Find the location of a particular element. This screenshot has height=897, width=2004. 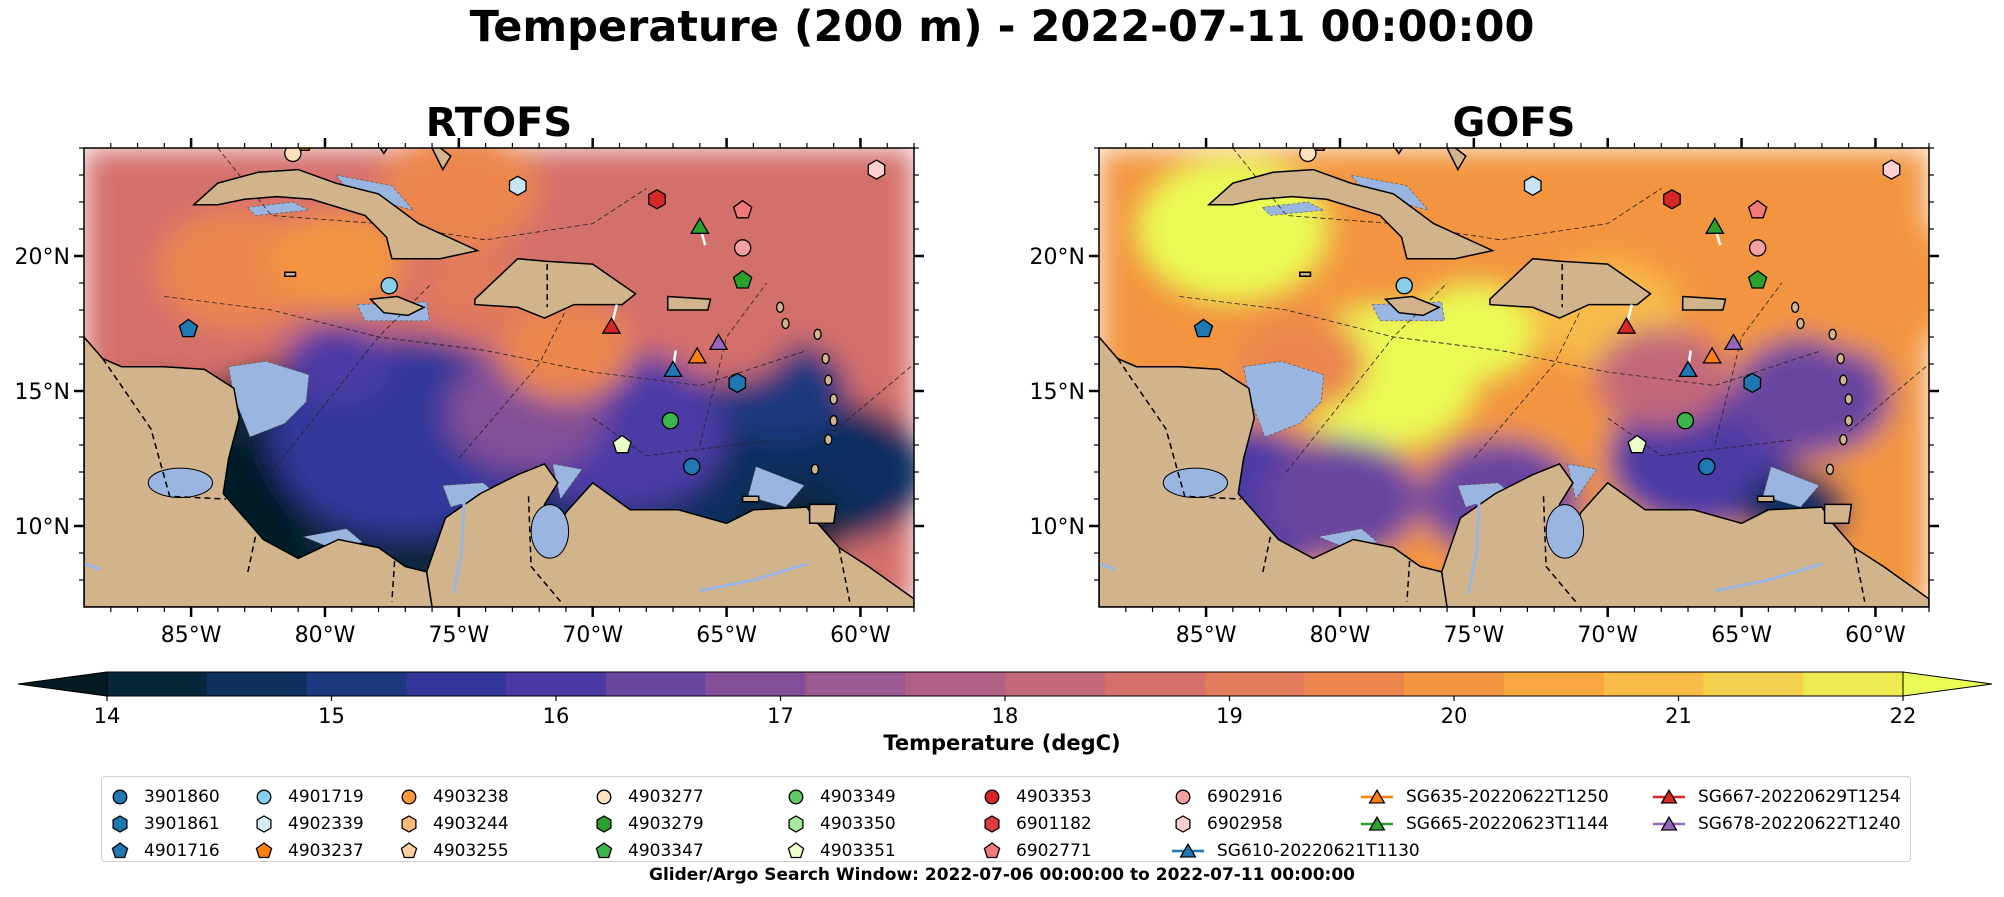

legend-entry: 4903351 is located at coordinates (840, 850).